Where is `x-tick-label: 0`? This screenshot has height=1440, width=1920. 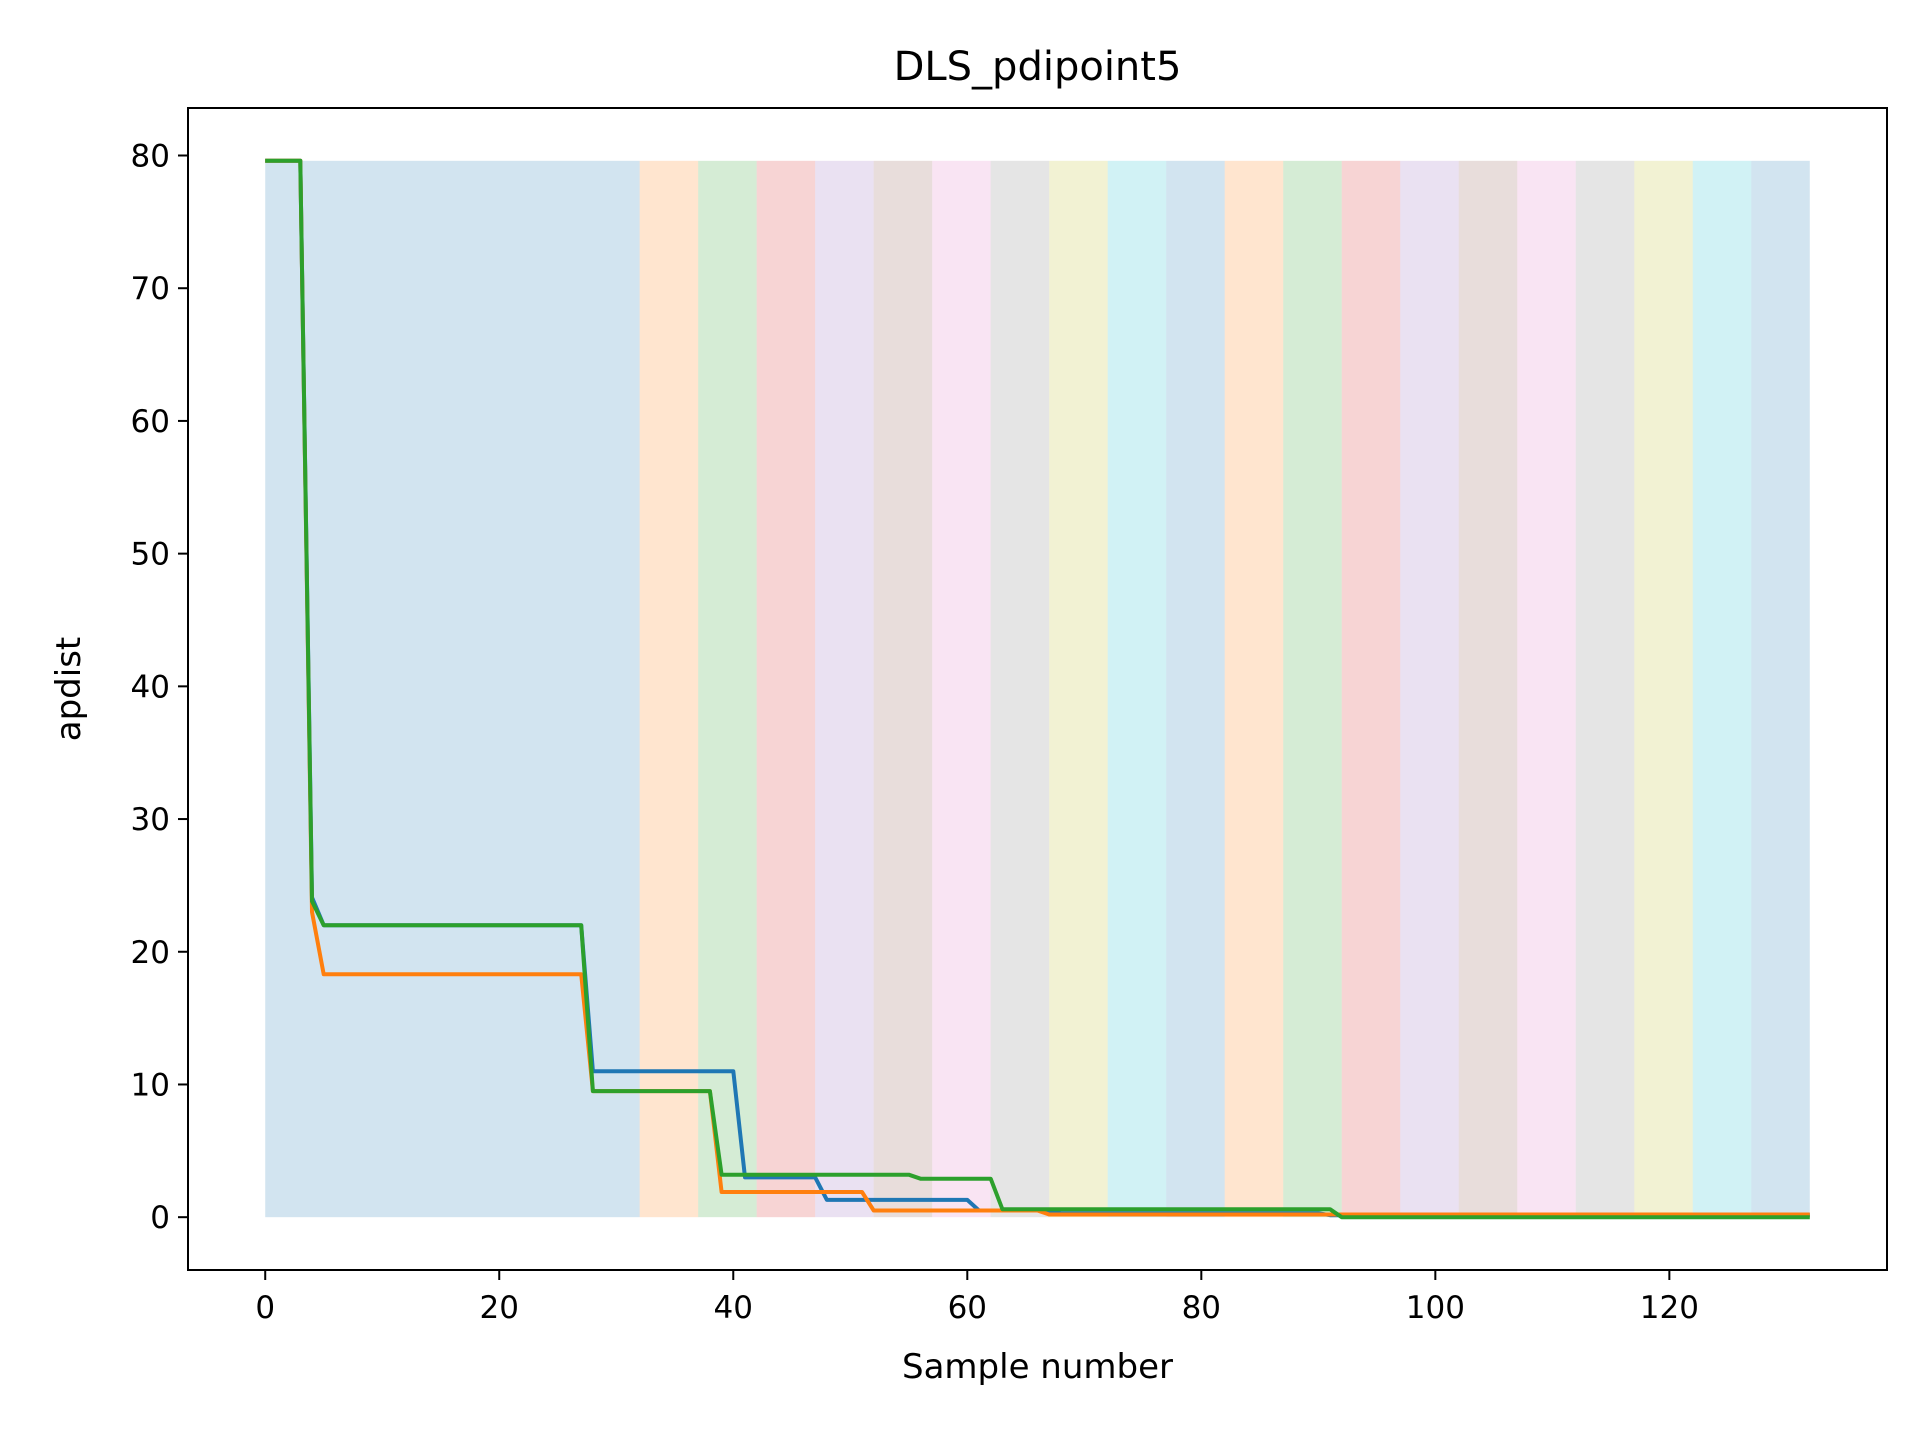 x-tick-label: 0 is located at coordinates (265, 1308).